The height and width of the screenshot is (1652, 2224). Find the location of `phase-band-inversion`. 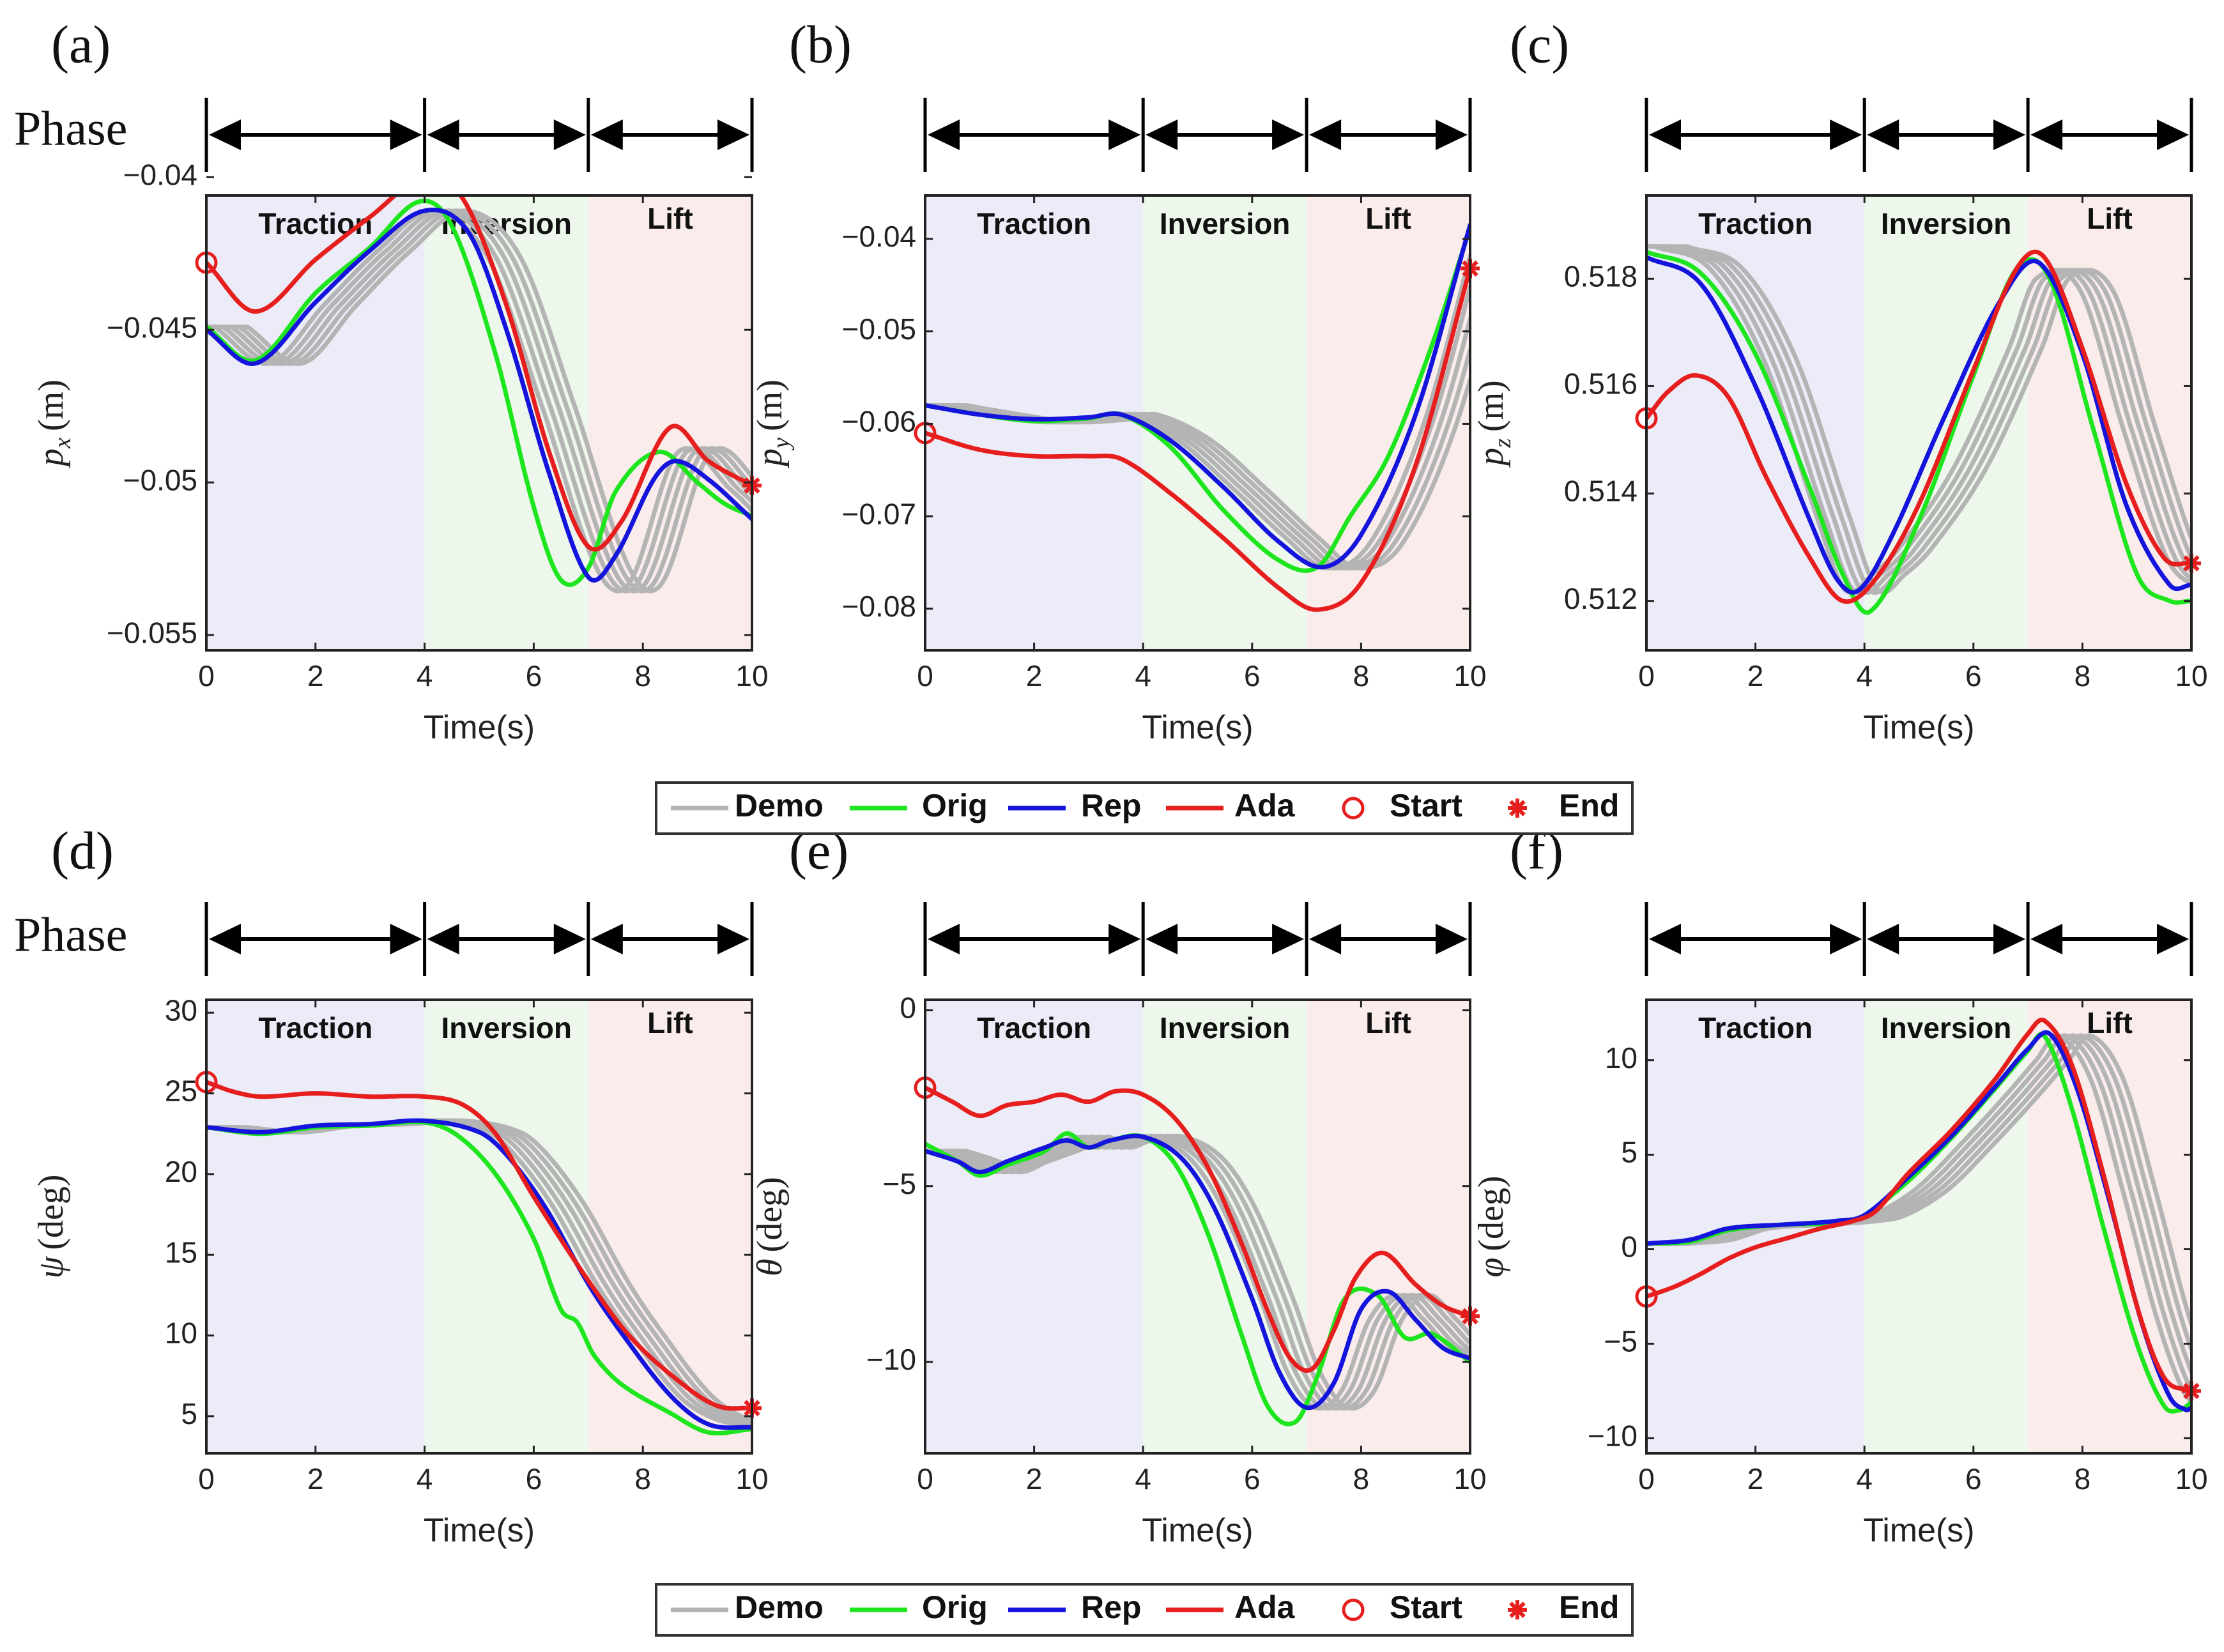

phase-band-inversion is located at coordinates (506, 423).